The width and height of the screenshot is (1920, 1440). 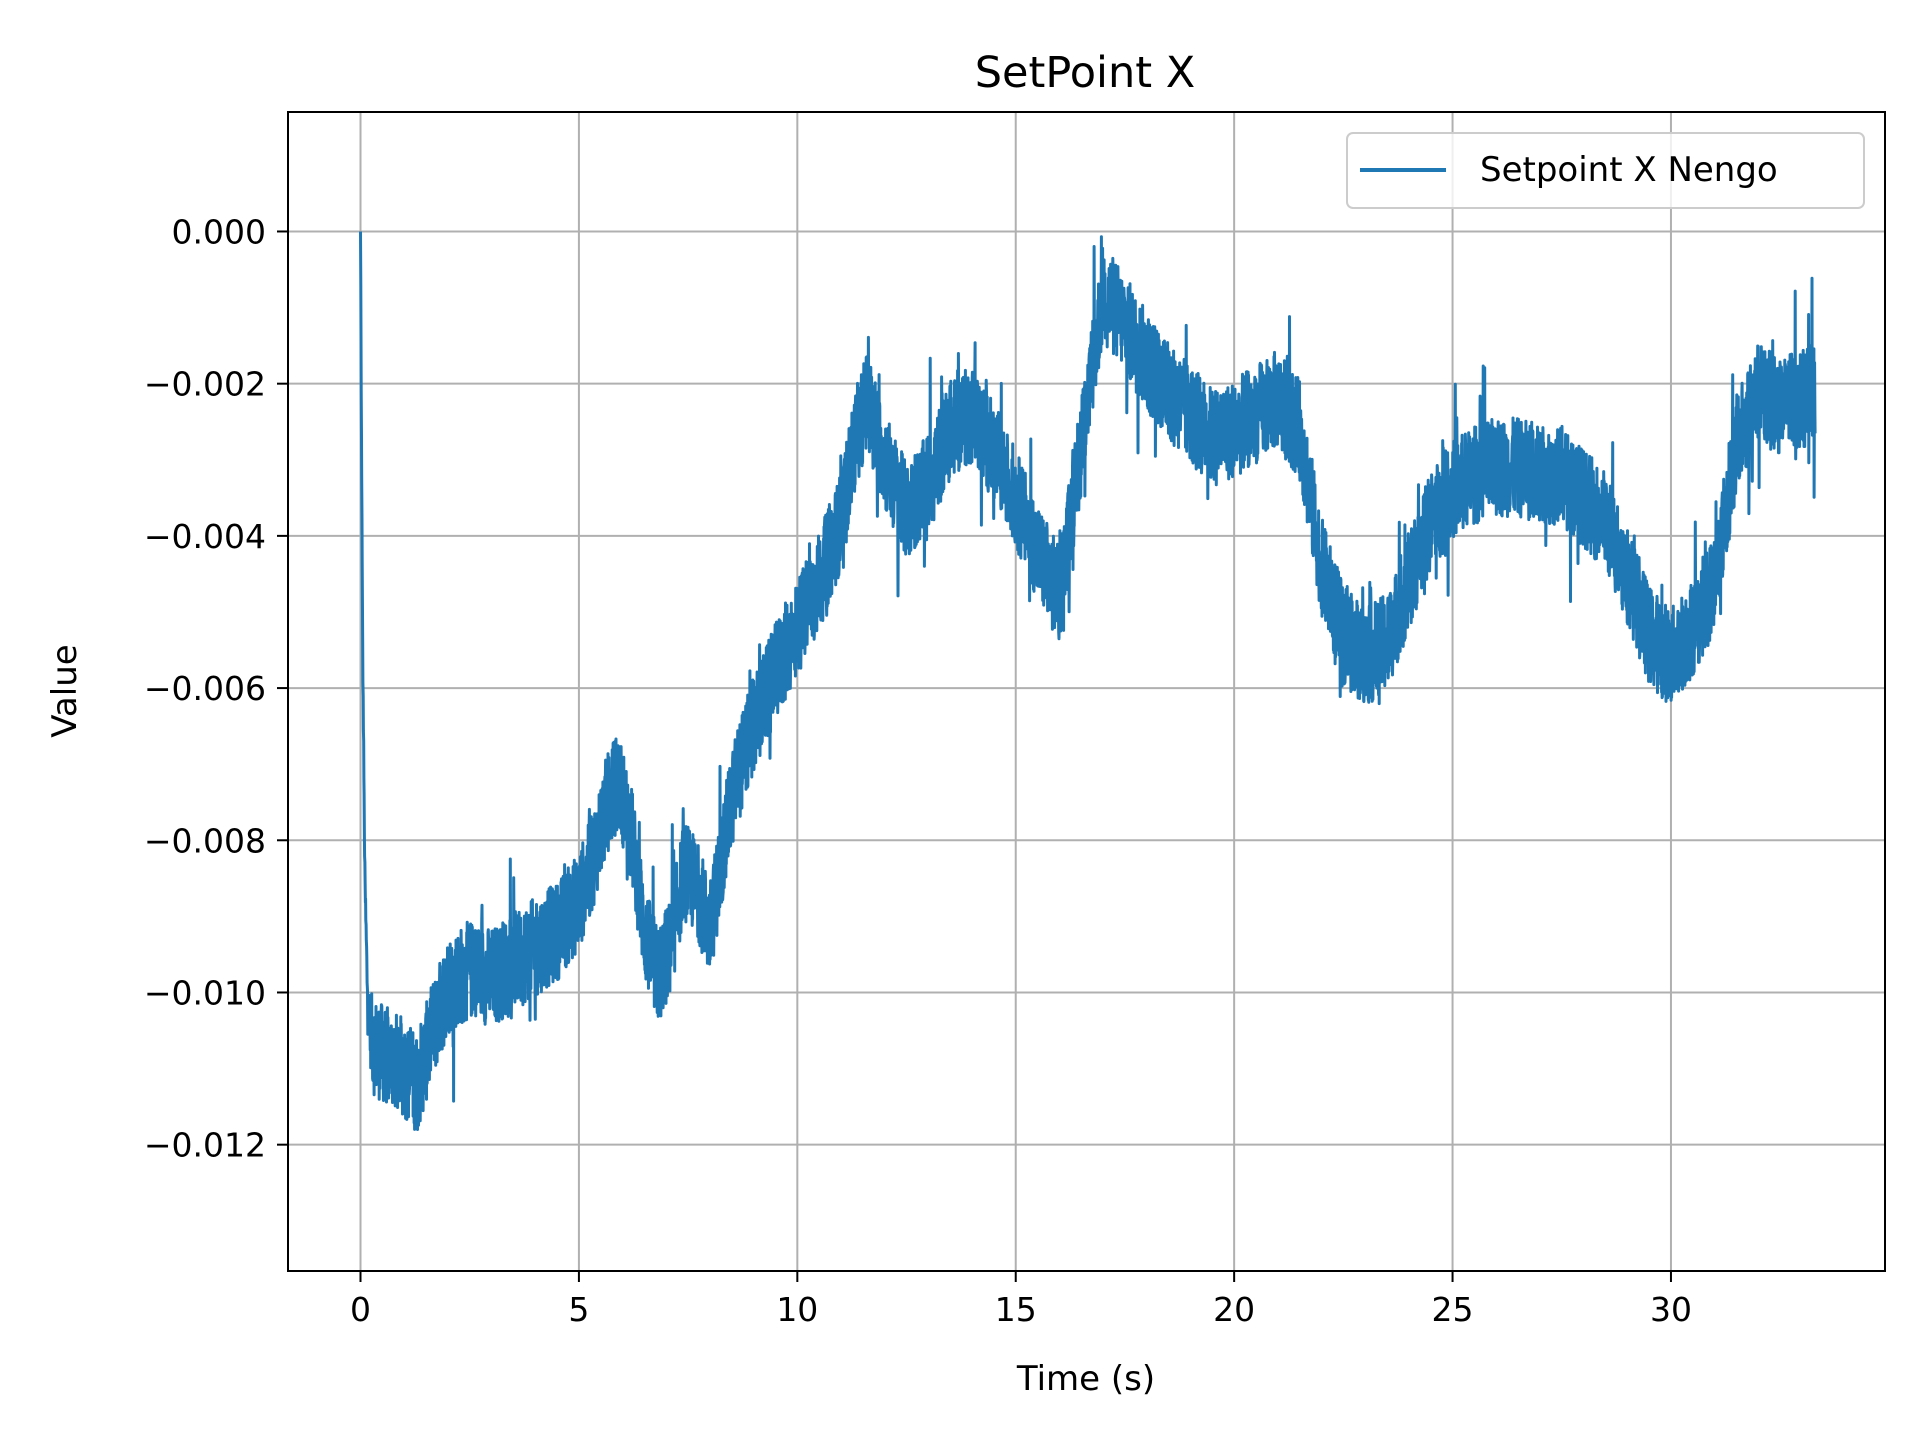 I want to click on y-tick-label: 0.000, so click(x=219, y=231).